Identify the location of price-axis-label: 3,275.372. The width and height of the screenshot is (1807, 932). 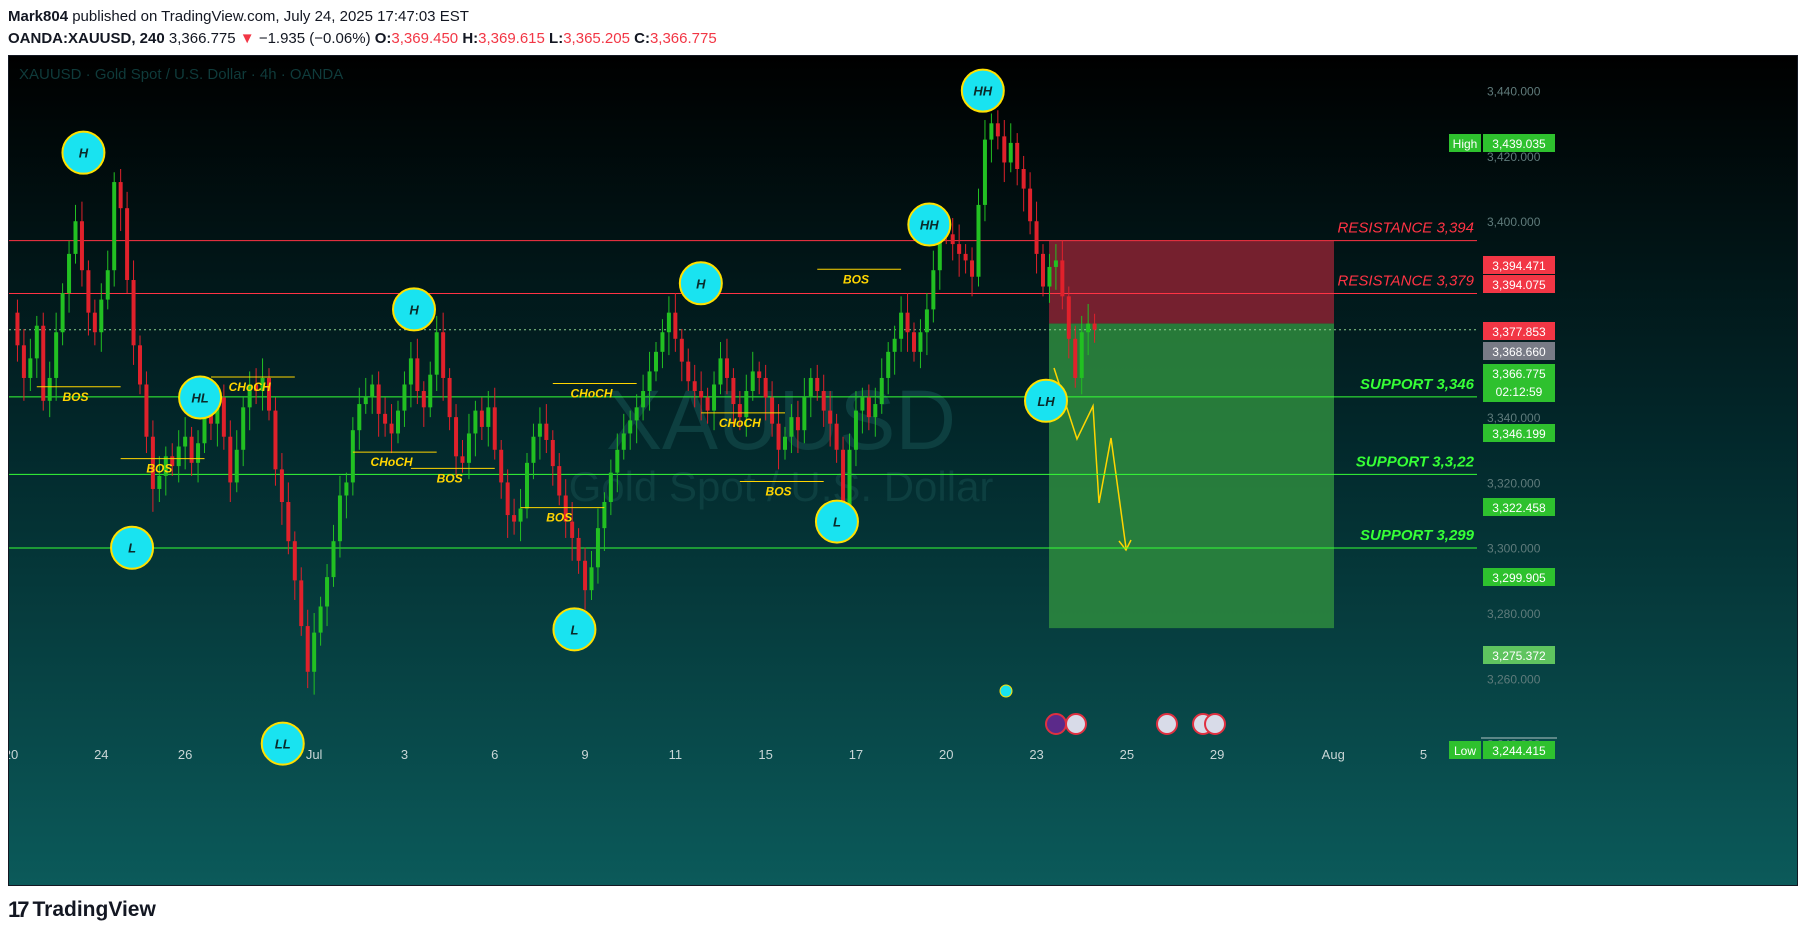
(1519, 655).